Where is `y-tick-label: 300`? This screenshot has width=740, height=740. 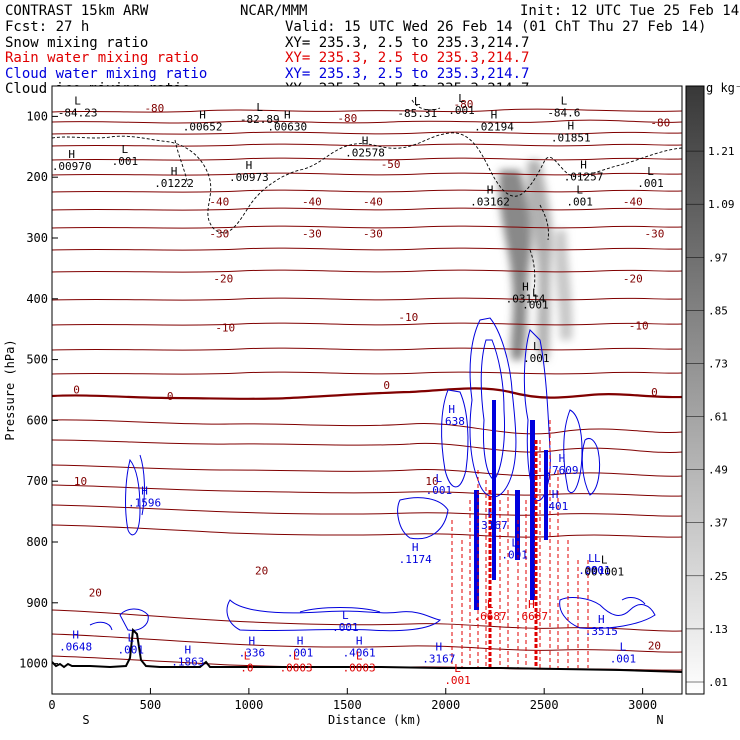 y-tick-label: 300 is located at coordinates (37, 238).